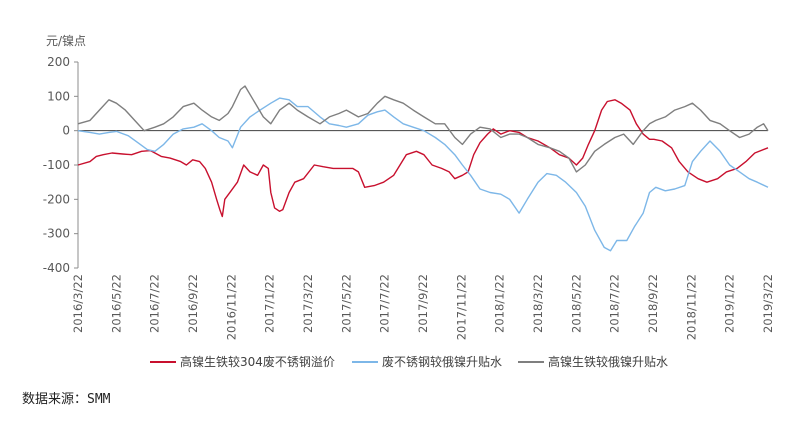 The image size is (800, 424). What do you see at coordinates (78, 303) in the screenshot?
I see `x-tick-label: 2016/3/22` at bounding box center [78, 303].